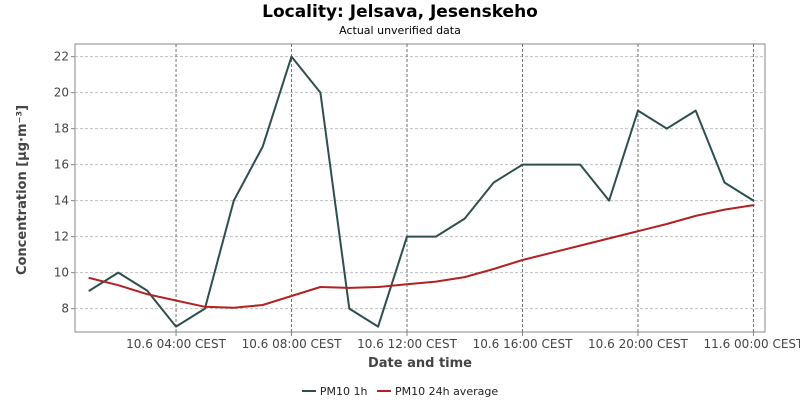 Image resolution: width=800 pixels, height=400 pixels. I want to click on y-tick-label: 10, so click(61, 273).